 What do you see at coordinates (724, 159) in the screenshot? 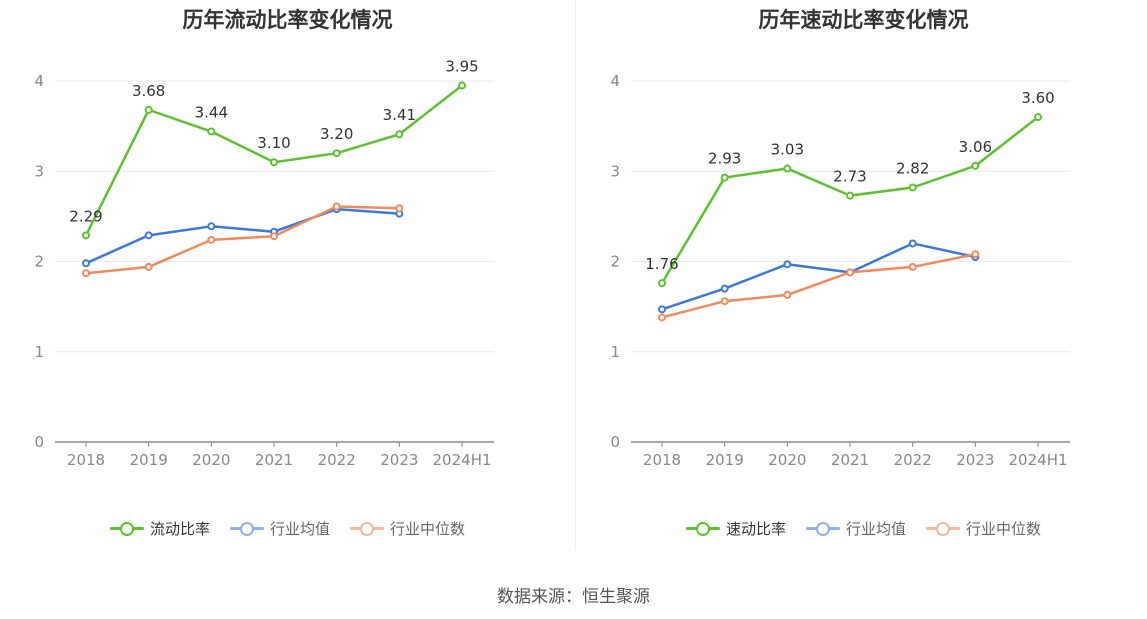
I see `data-label: 2.93` at bounding box center [724, 159].